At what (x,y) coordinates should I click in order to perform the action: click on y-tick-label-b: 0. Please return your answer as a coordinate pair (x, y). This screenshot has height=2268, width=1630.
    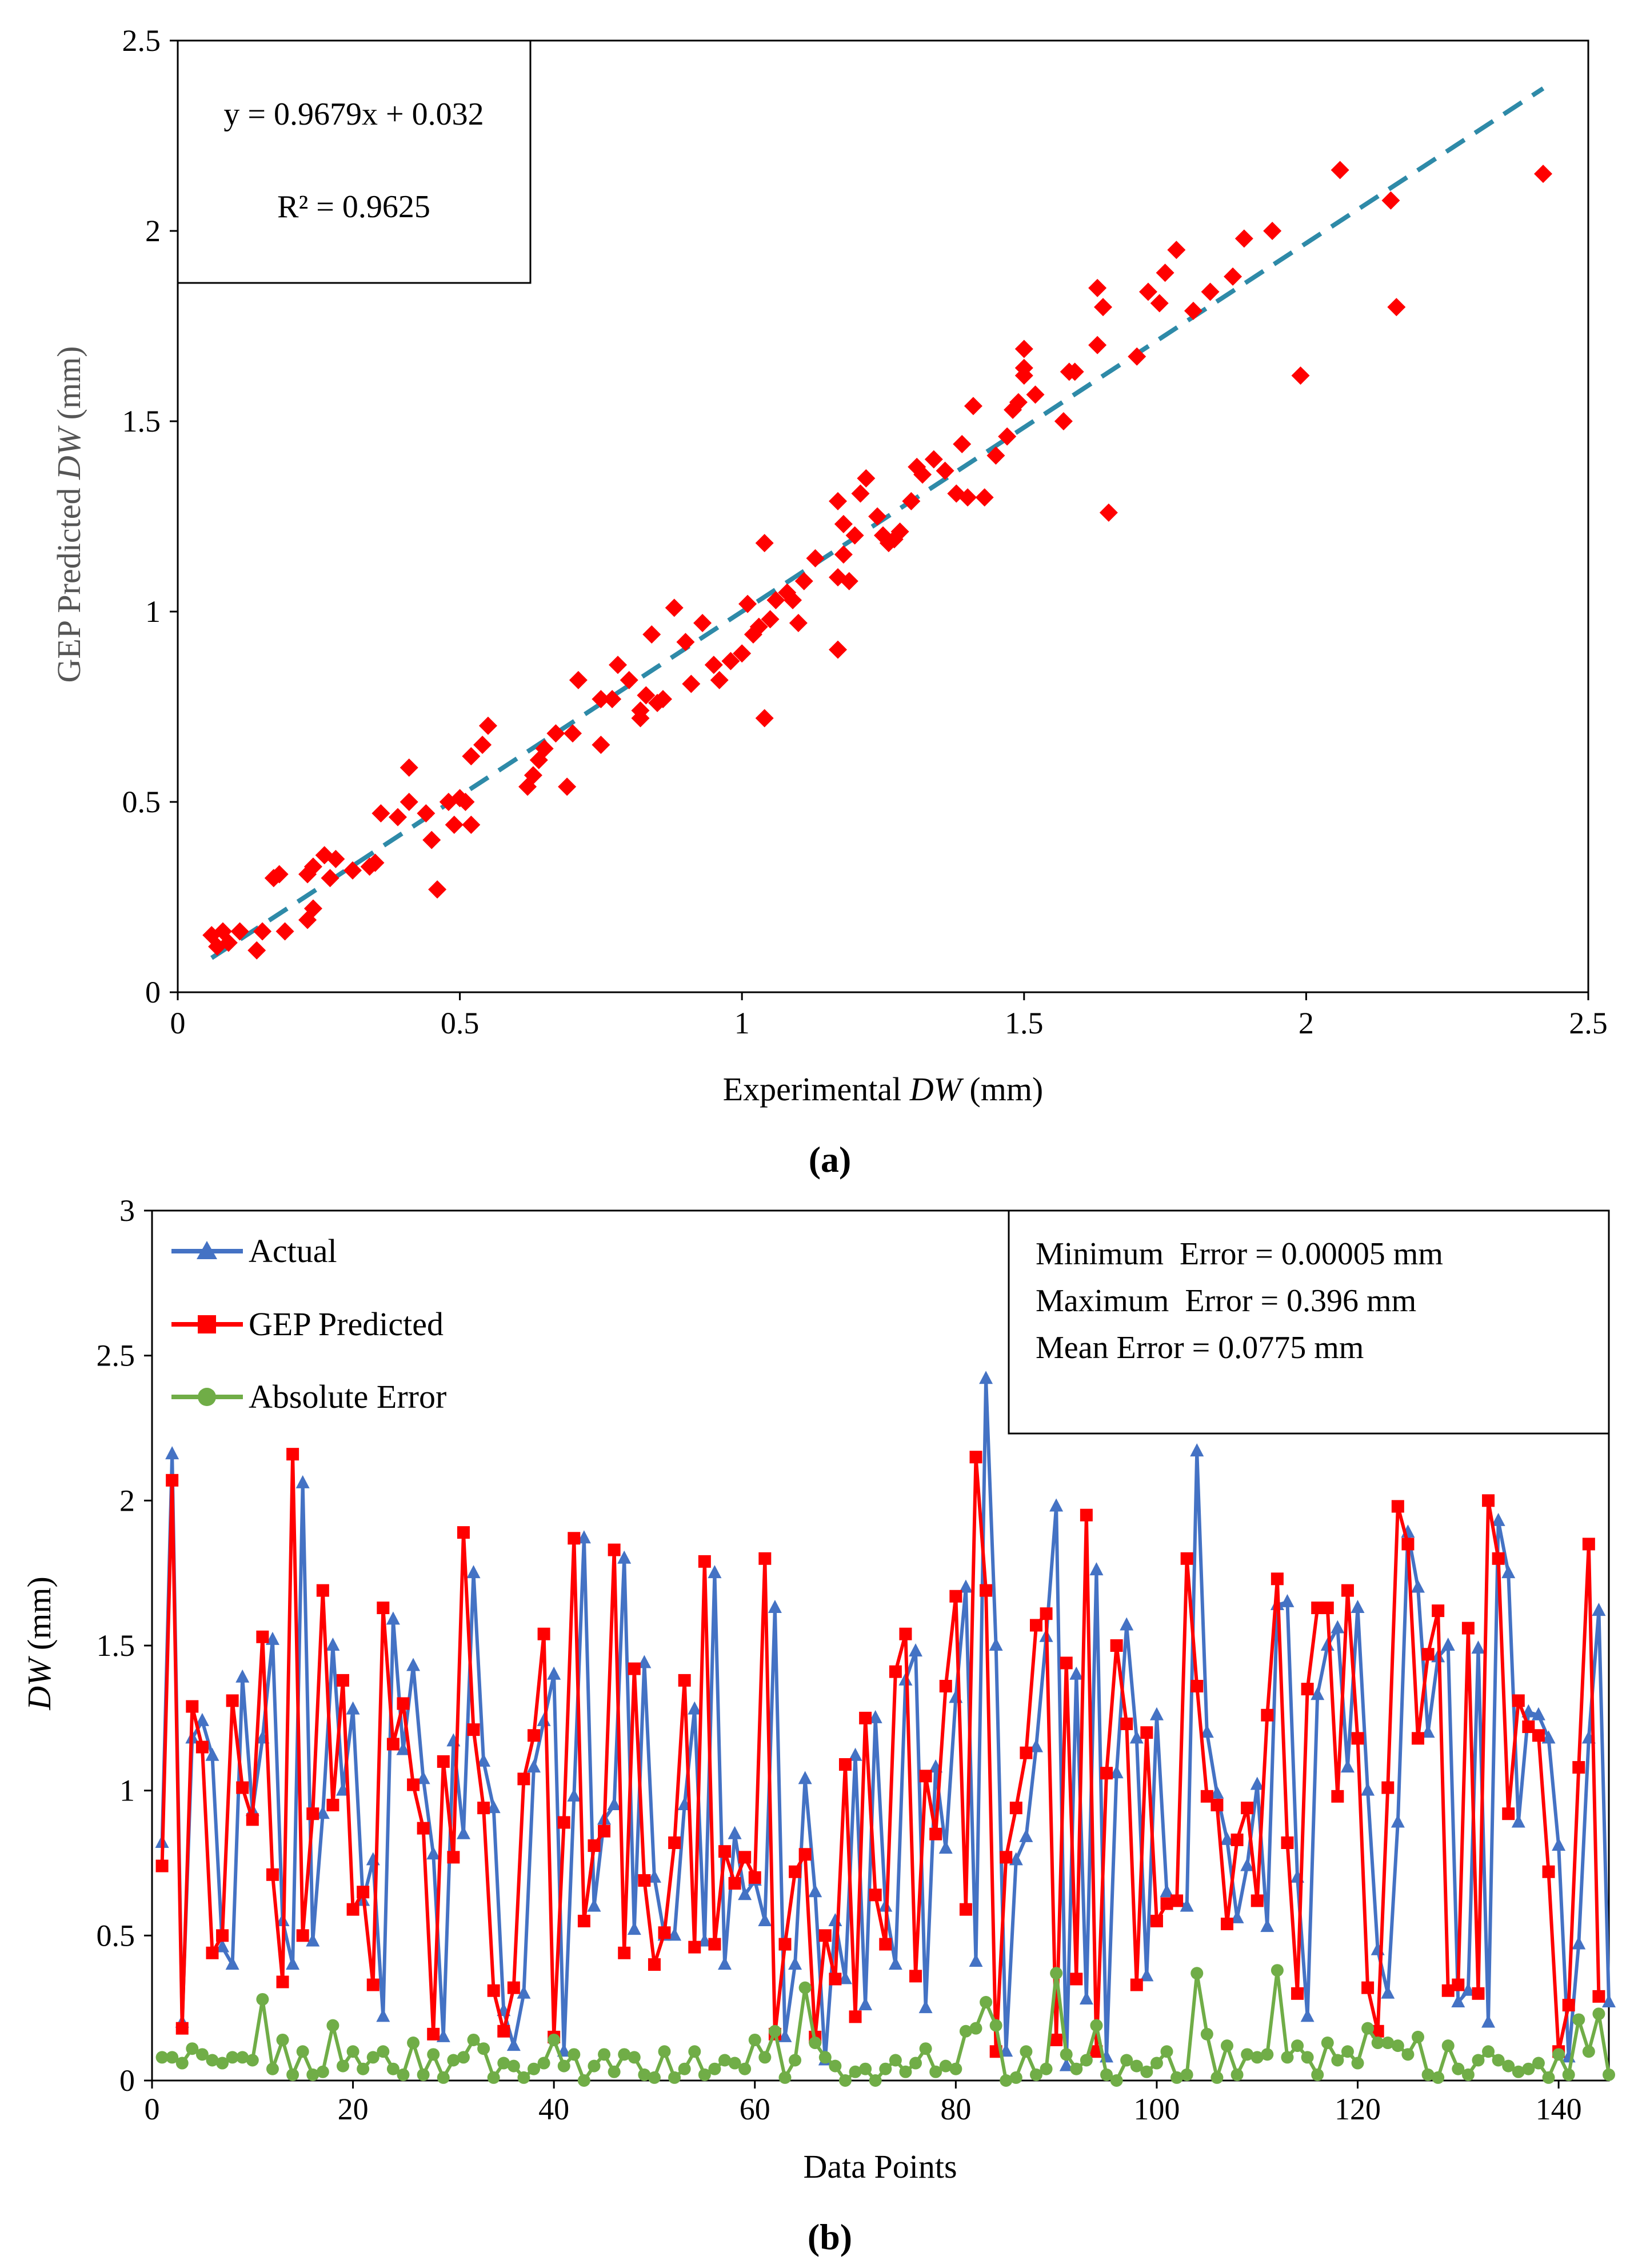
    Looking at the image, I should click on (127, 2080).